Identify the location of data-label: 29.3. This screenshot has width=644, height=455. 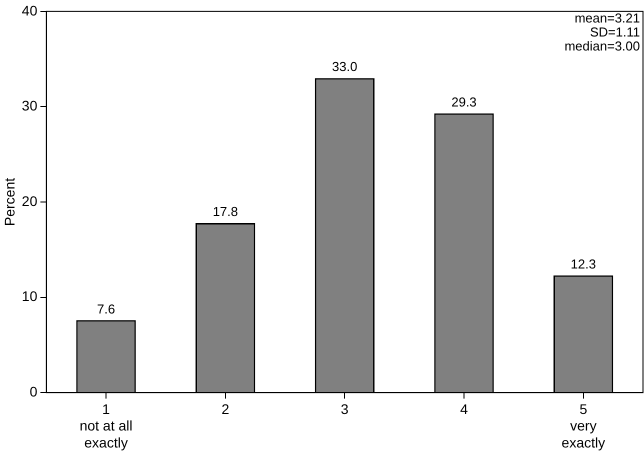
(464, 102).